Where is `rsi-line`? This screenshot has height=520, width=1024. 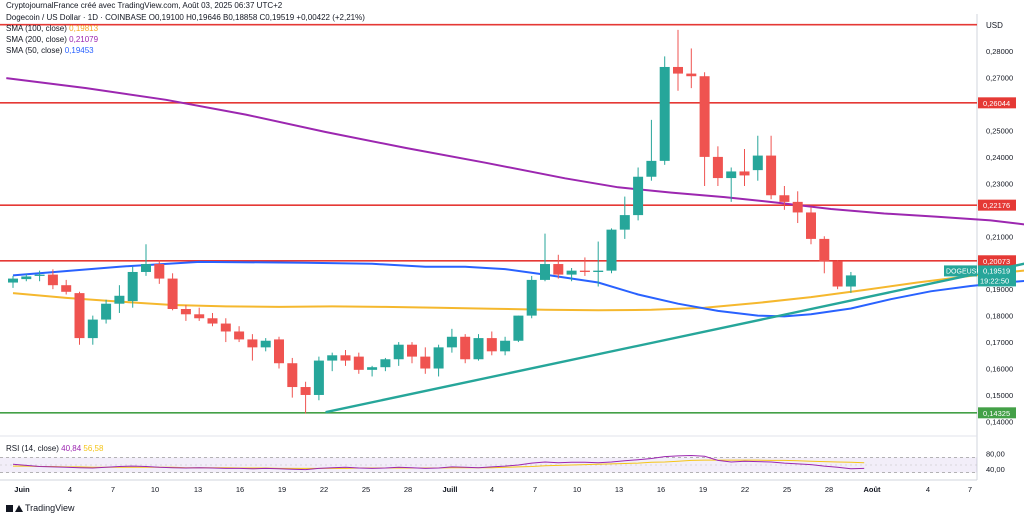
rsi-line is located at coordinates (438, 462).